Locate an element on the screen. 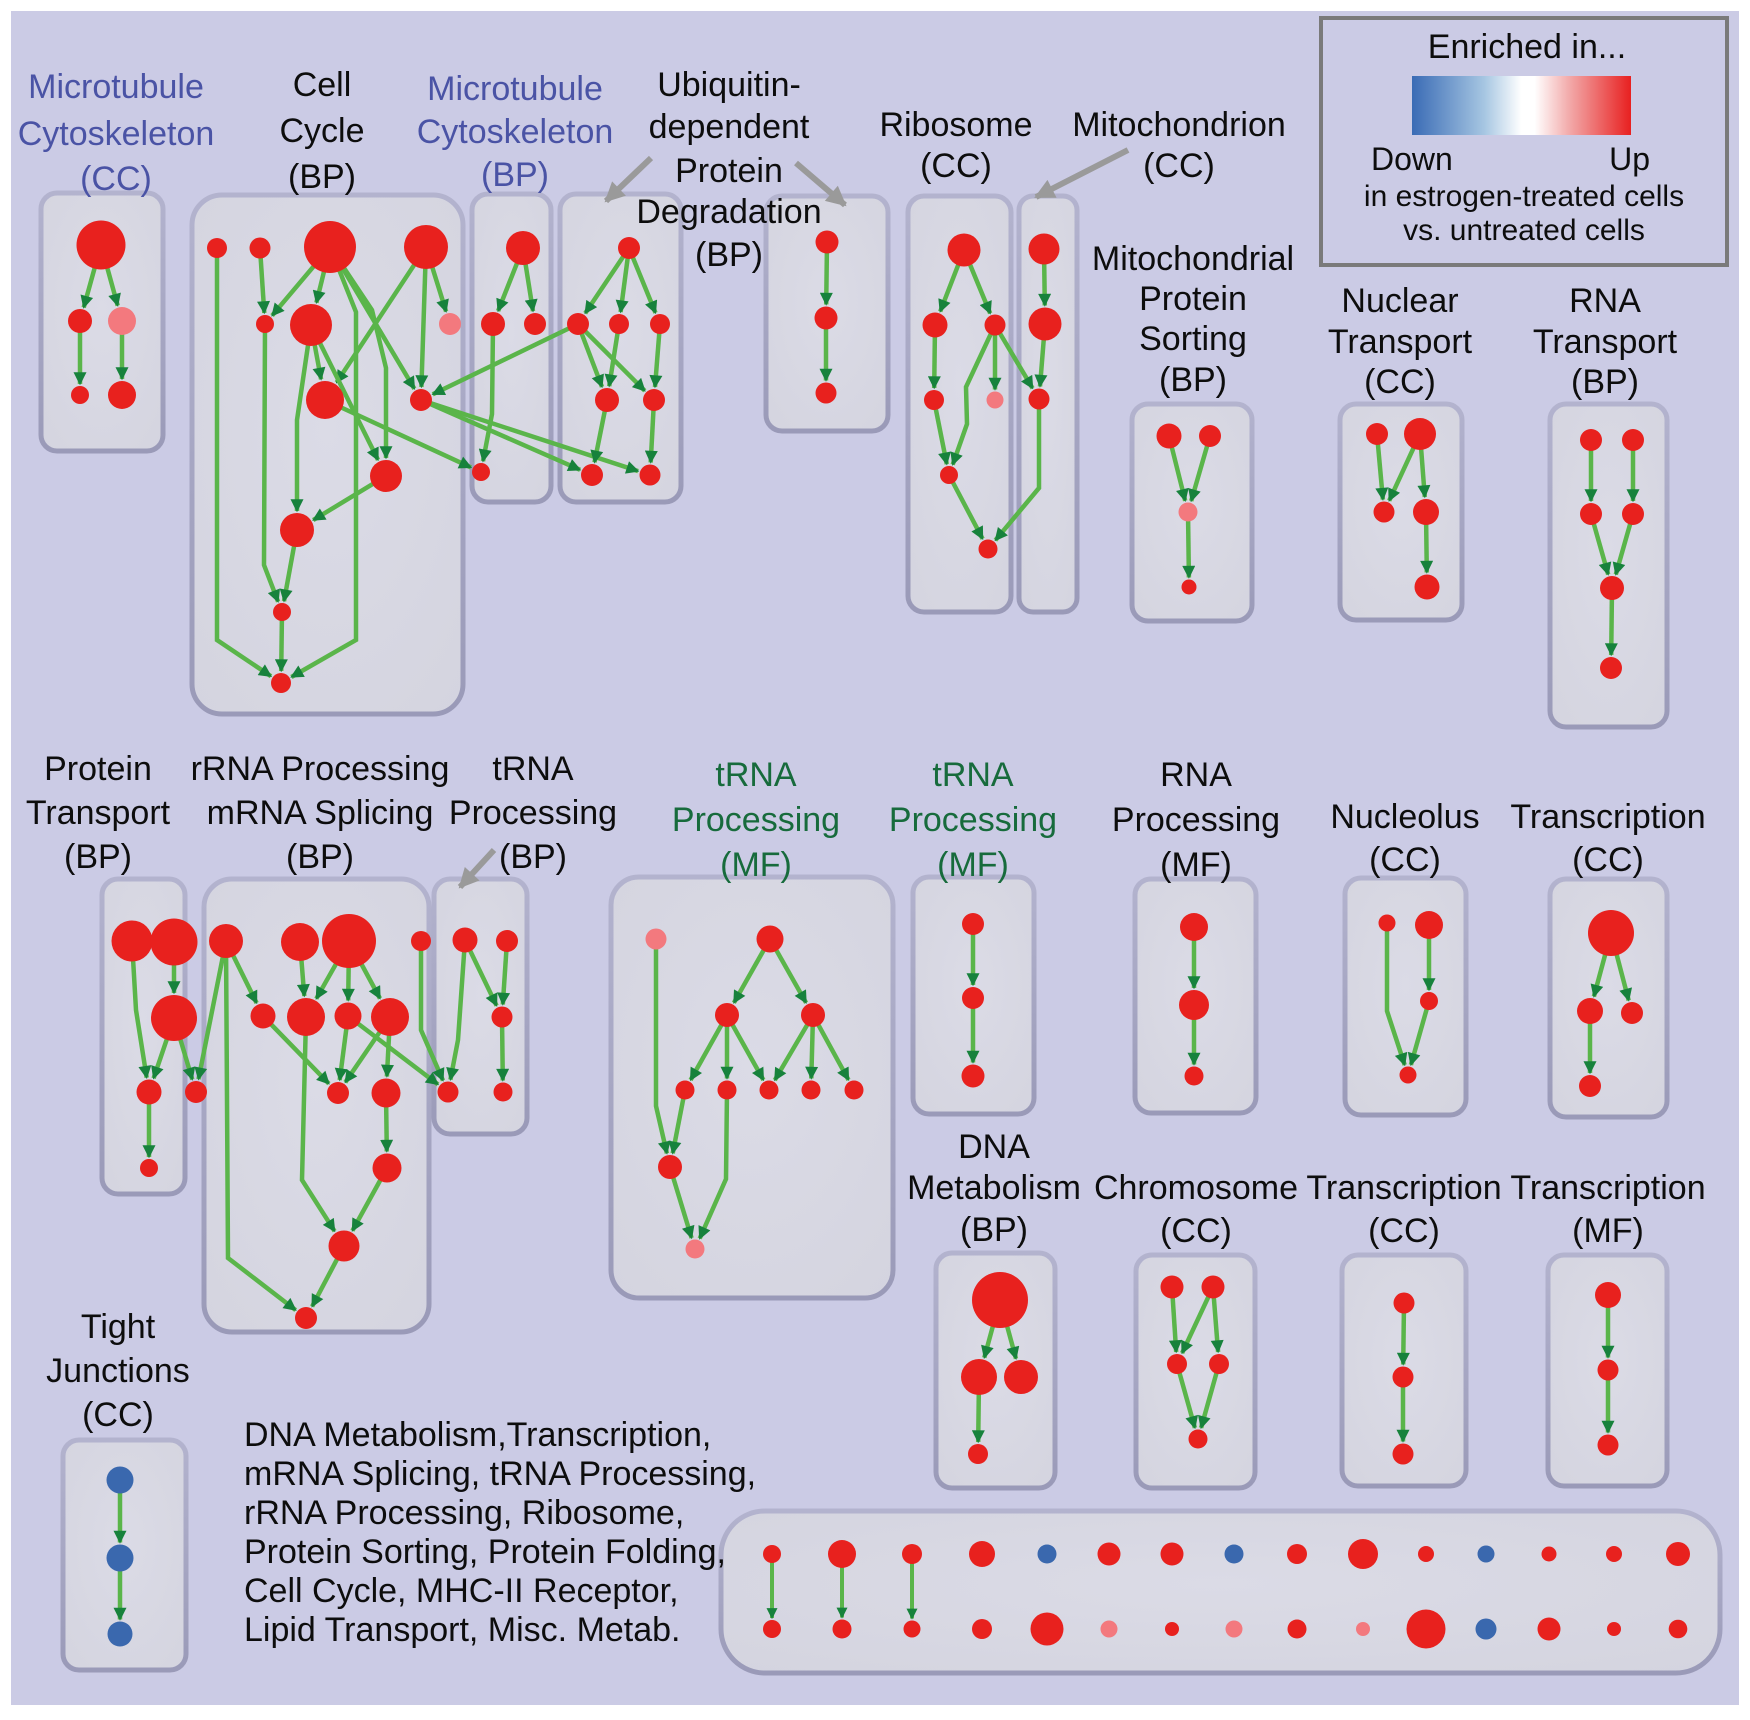 This screenshot has height=1720, width=1750. svg-text: Cell is located at coordinates (322, 85).